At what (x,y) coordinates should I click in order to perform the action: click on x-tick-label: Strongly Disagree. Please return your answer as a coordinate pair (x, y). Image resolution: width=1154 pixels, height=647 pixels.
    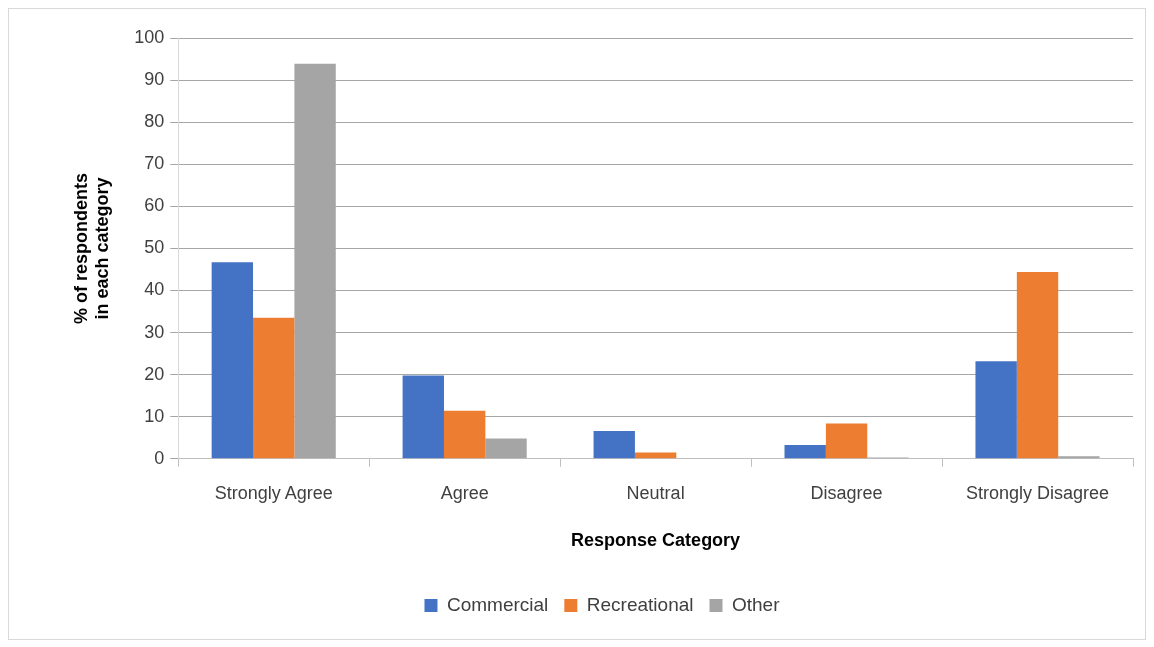
    Looking at the image, I should click on (1037, 492).